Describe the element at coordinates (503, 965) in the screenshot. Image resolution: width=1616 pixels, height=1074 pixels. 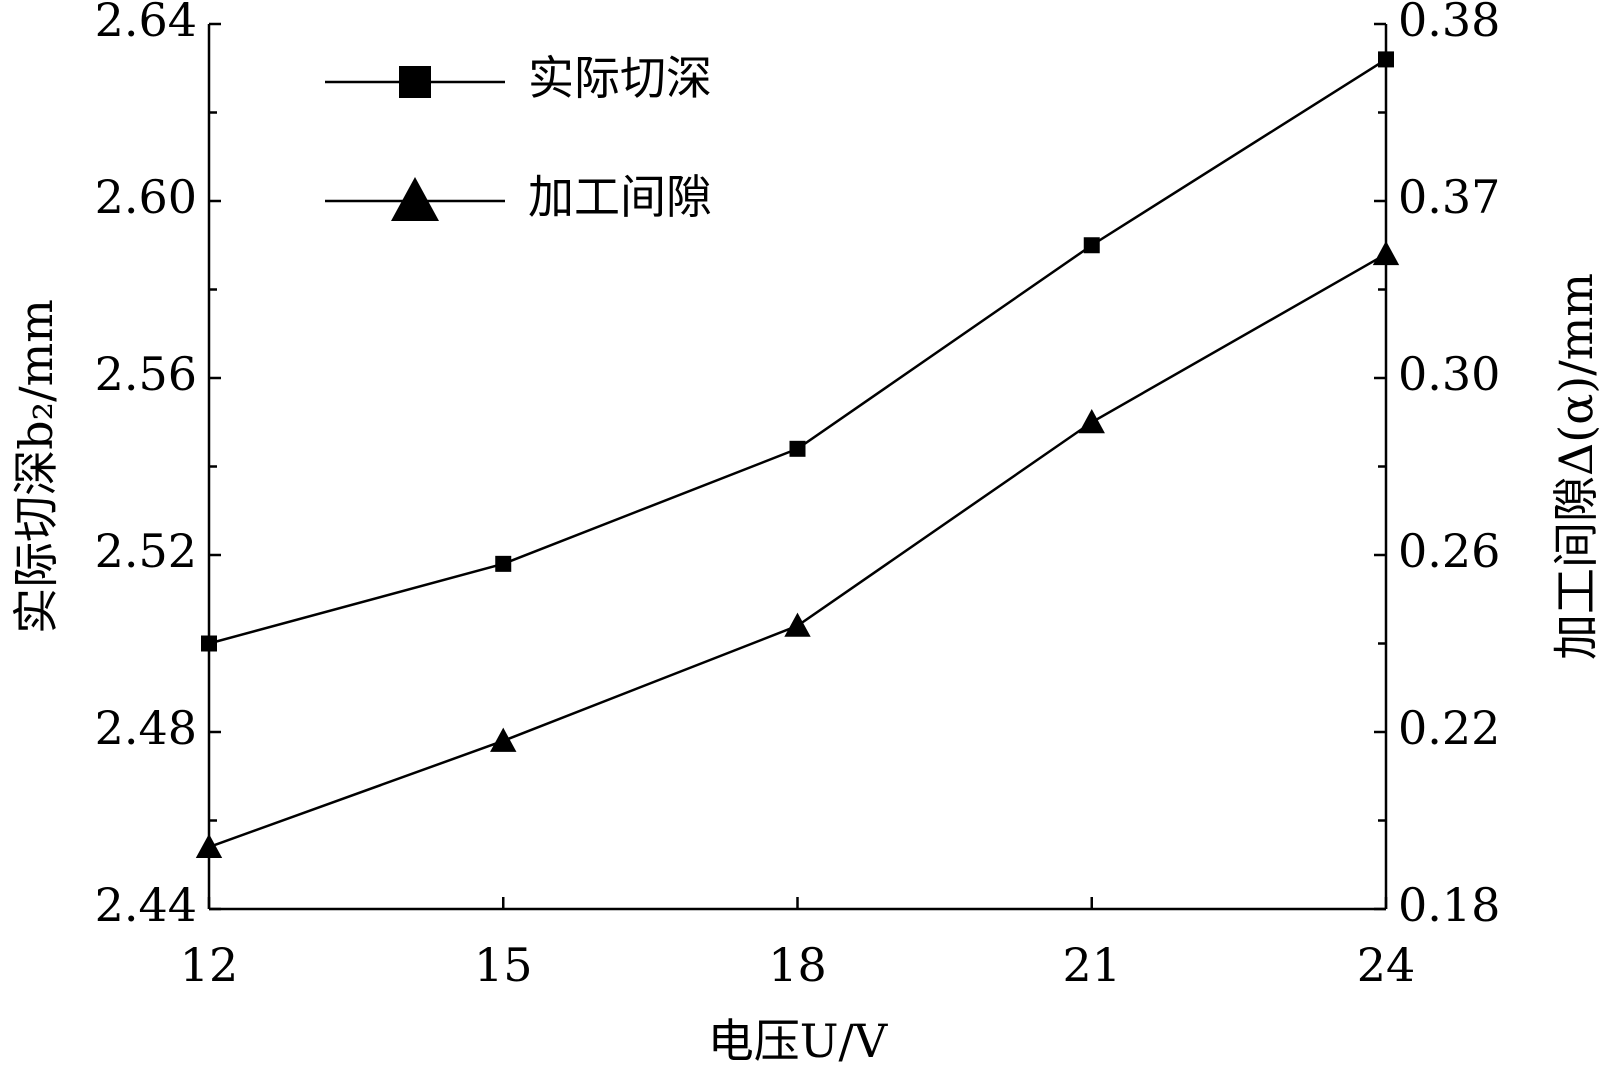
I see `x-tick-label: 15` at that location.